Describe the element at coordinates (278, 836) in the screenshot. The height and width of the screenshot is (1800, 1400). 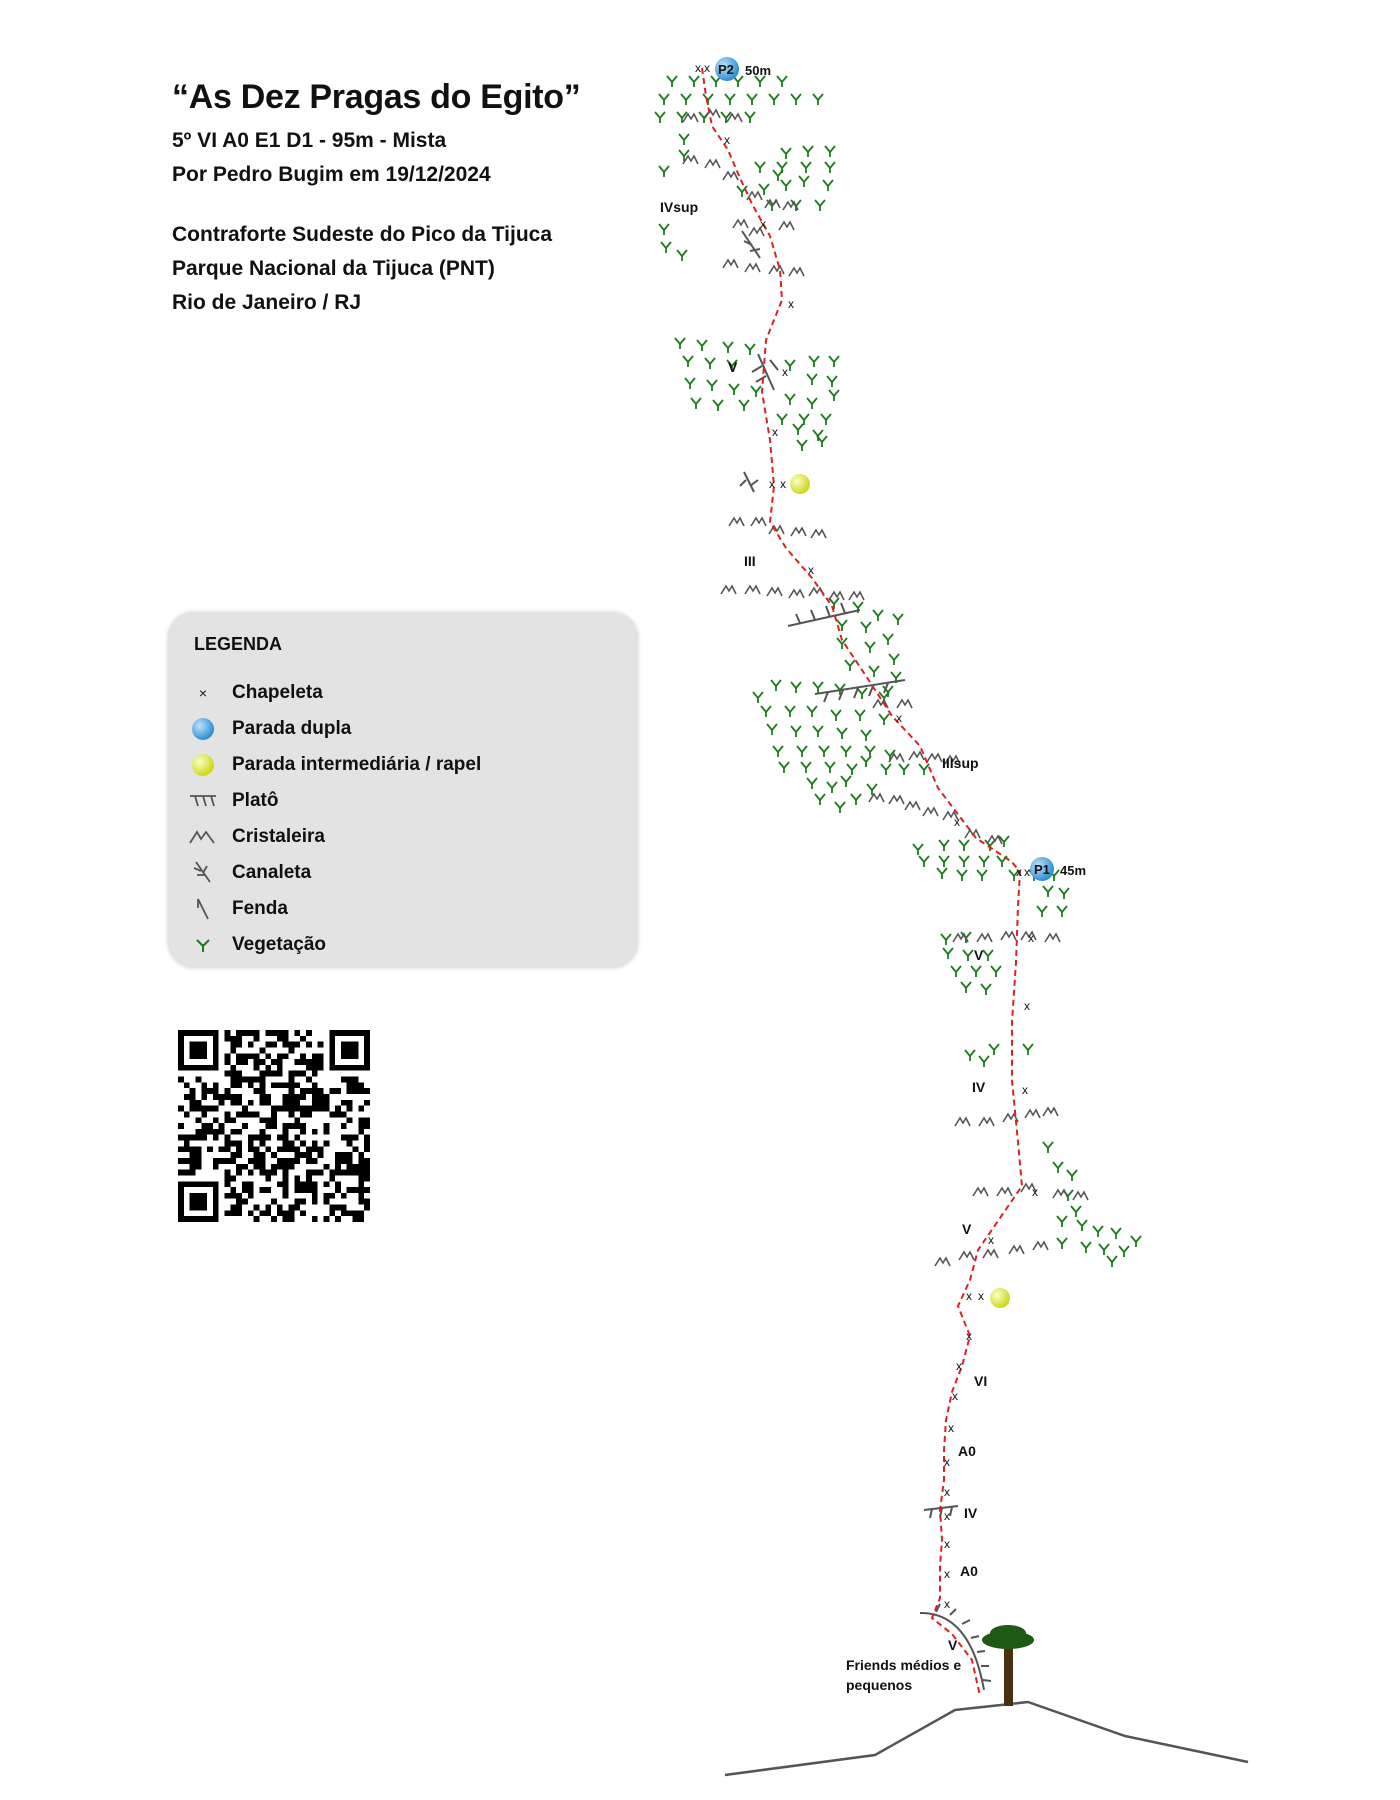
I see `legend-label: Cristaleira` at that location.